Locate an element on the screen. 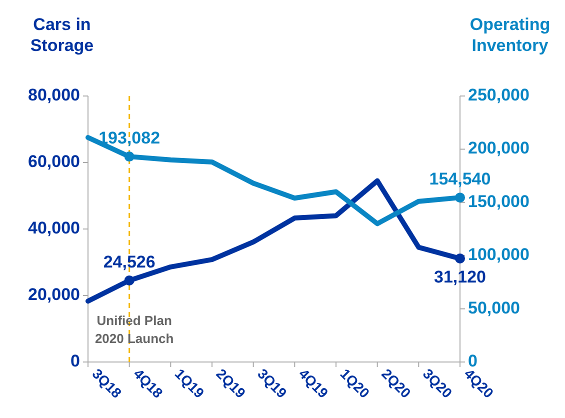 The width and height of the screenshot is (565, 418). y-tick-label: 40,000 is located at coordinates (54, 228).